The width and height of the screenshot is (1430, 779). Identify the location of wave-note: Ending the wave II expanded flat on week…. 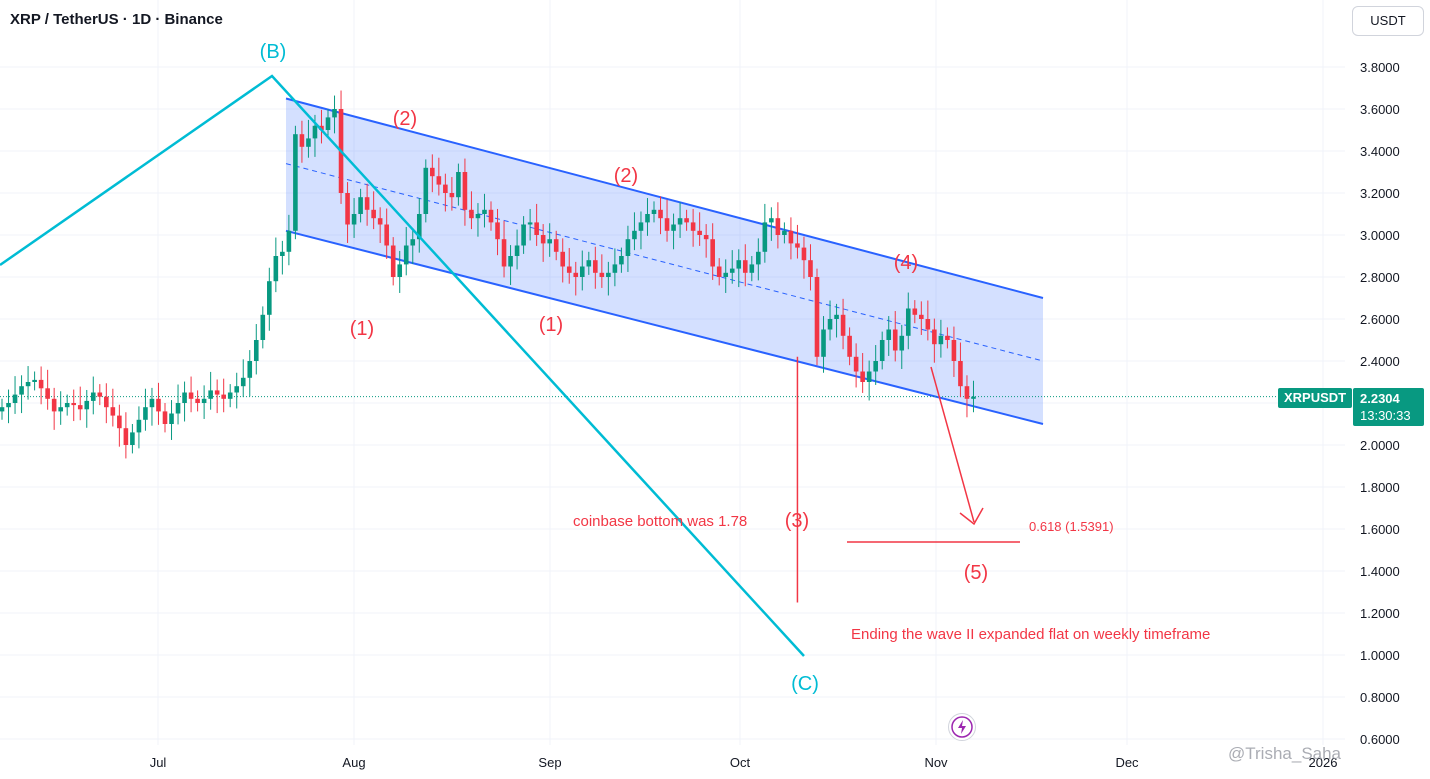
(1030, 634).